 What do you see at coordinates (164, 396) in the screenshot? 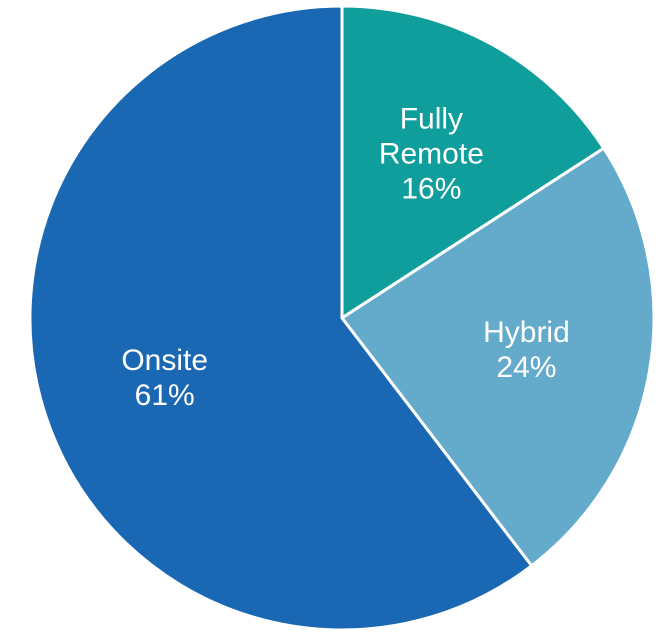
I see `slice-value: 61%` at bounding box center [164, 396].